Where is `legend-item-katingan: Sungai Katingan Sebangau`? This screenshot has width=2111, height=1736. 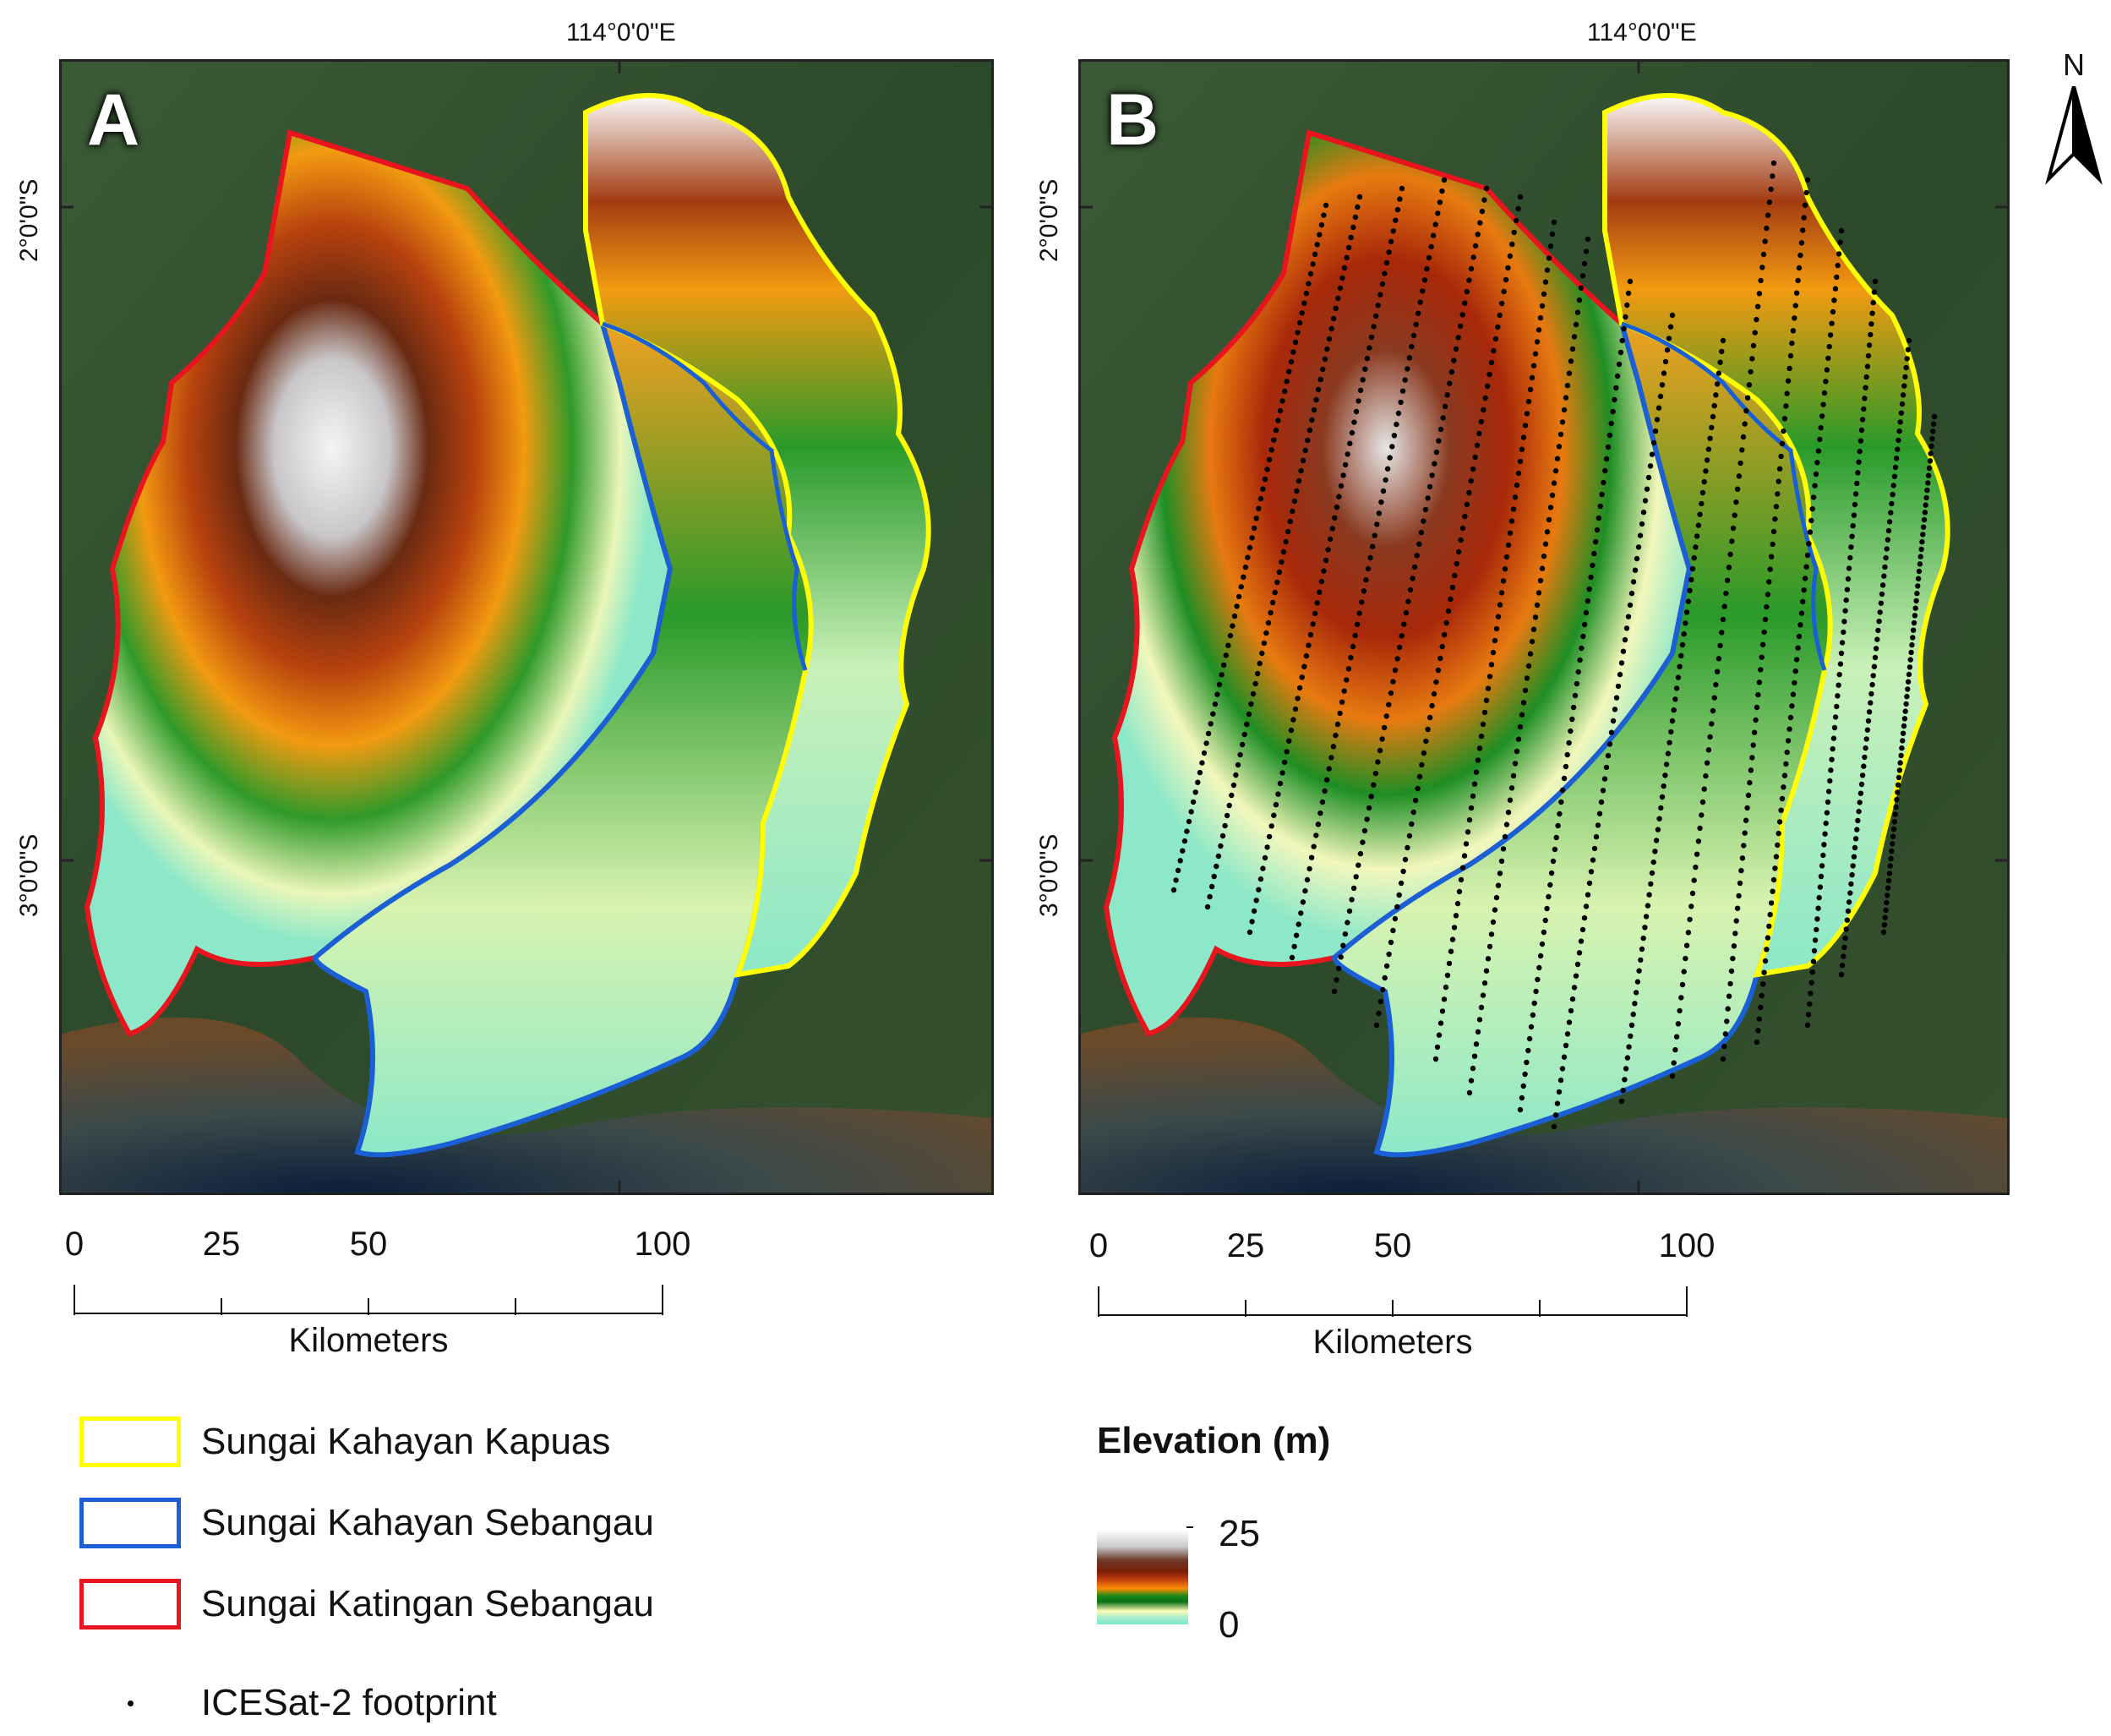 legend-item-katingan: Sungai Katingan Sebangau is located at coordinates (366, 1604).